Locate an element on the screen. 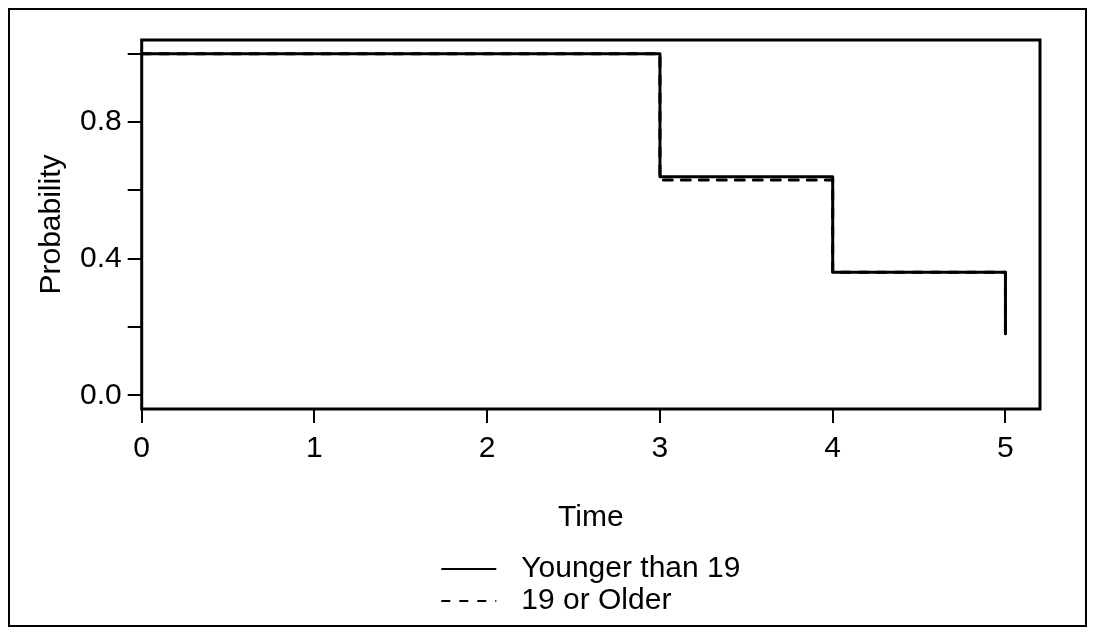 The height and width of the screenshot is (637, 1097). y-tick-label: 0.8 is located at coordinates (100, 120).